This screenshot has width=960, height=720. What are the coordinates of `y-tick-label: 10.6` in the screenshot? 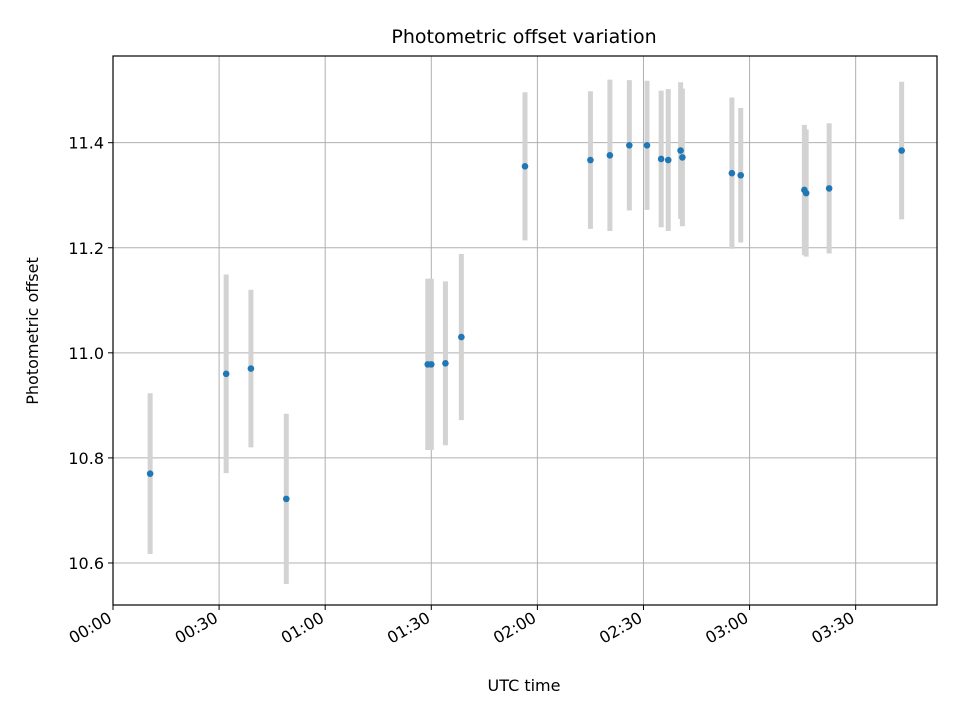 It's located at (86, 563).